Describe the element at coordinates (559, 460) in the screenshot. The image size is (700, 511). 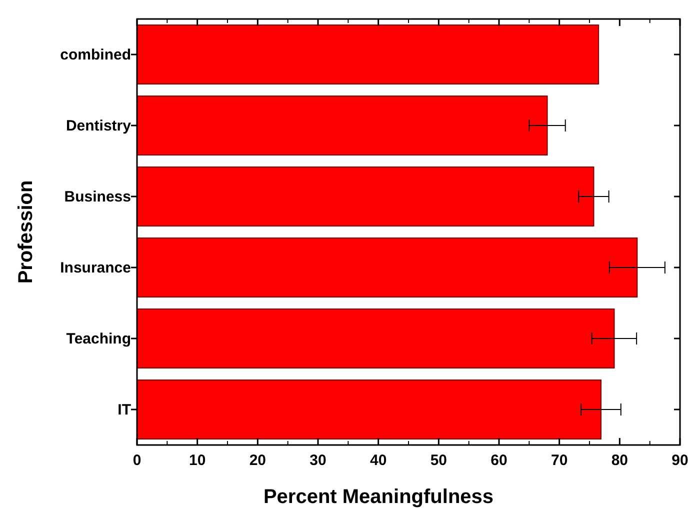
I see `x-tick-label: 70` at that location.